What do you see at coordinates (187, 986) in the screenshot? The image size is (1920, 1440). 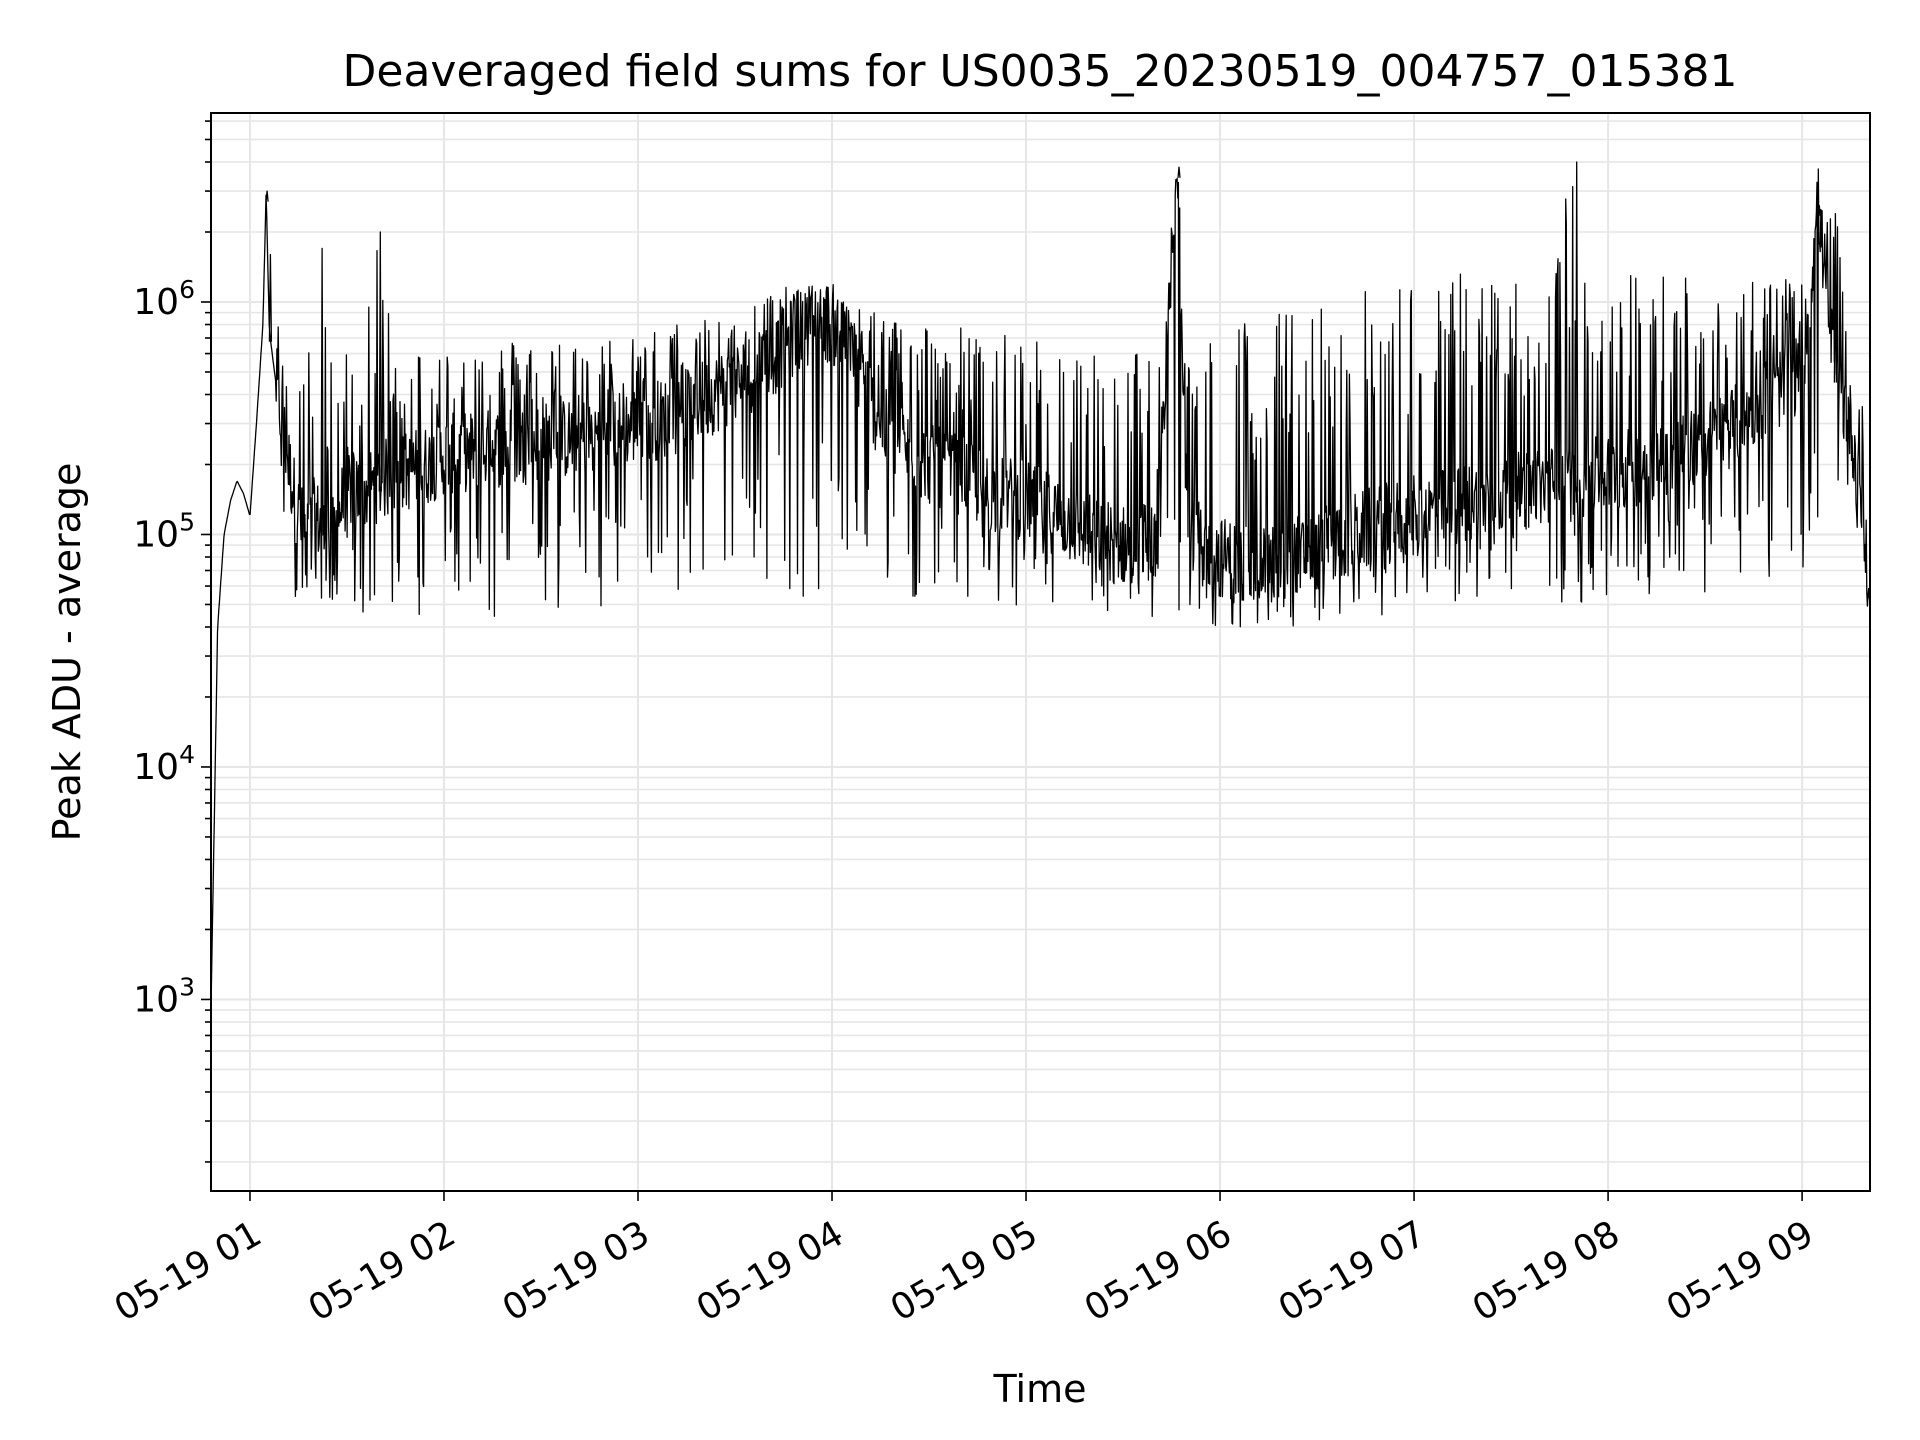 I see `y-tick-exponent: 3` at bounding box center [187, 986].